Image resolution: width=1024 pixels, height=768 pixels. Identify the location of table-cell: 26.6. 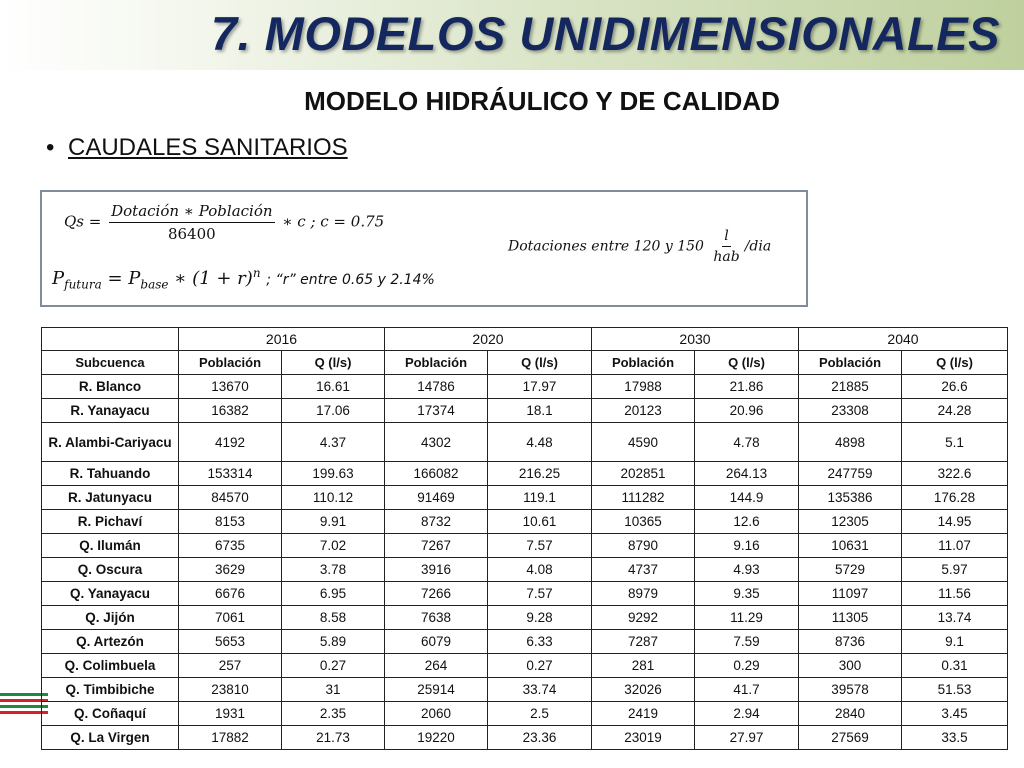
(954, 386).